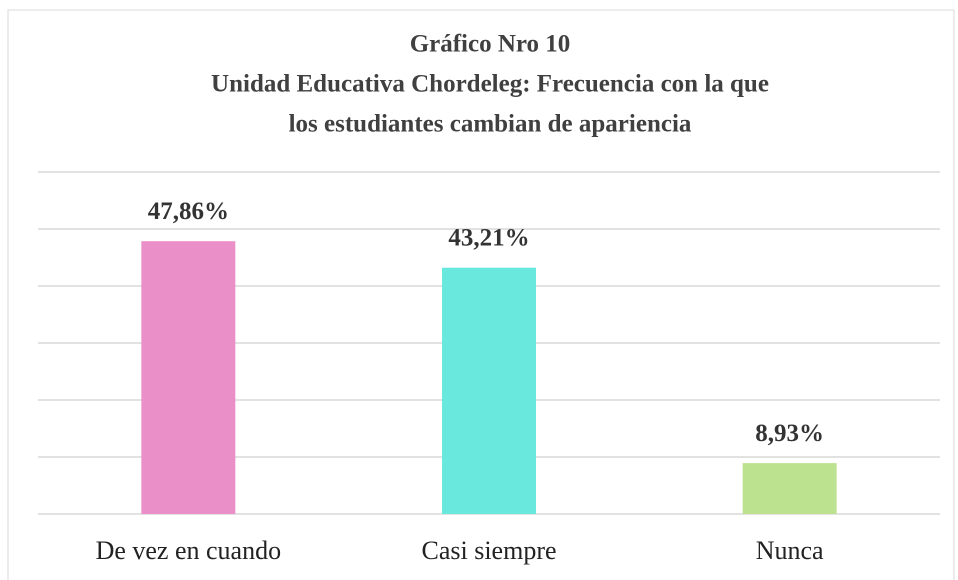 The width and height of the screenshot is (958, 580). I want to click on data-label: 43,21%, so click(488, 237).